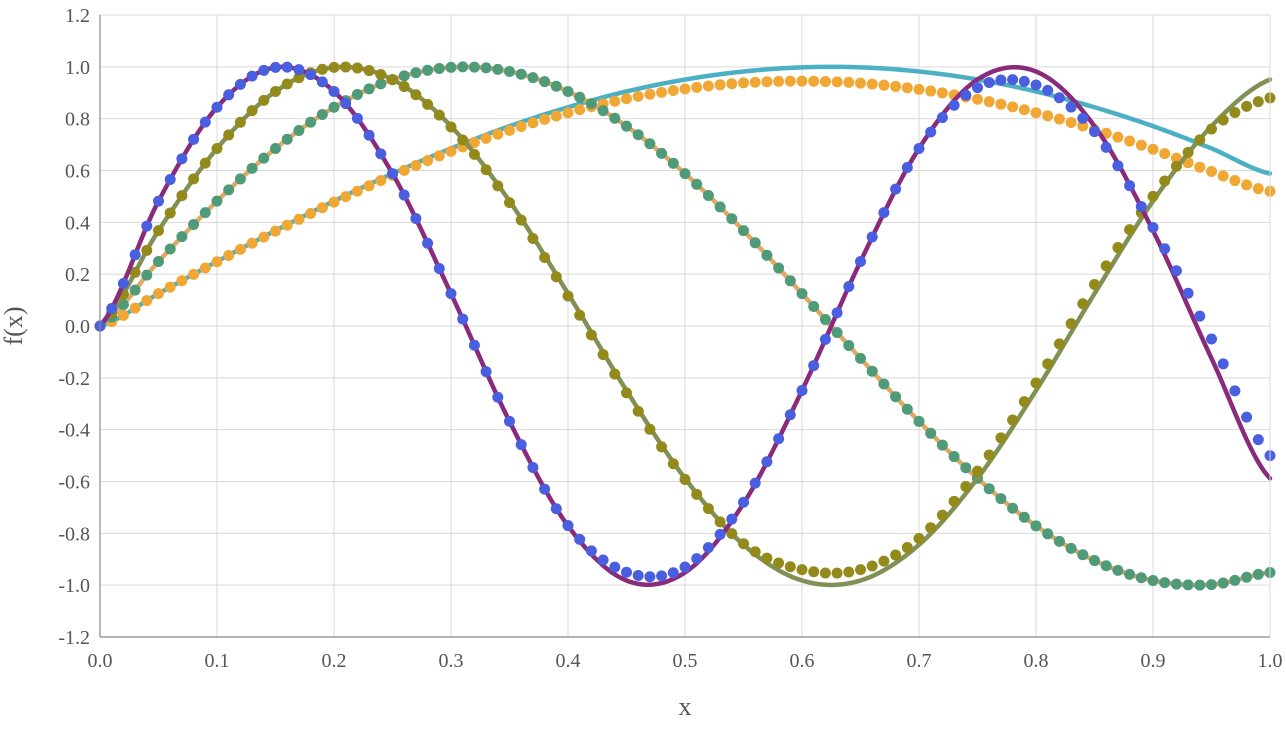 This screenshot has height=735, width=1286. I want to click on y-tick-label: 0.0, so click(77, 327).